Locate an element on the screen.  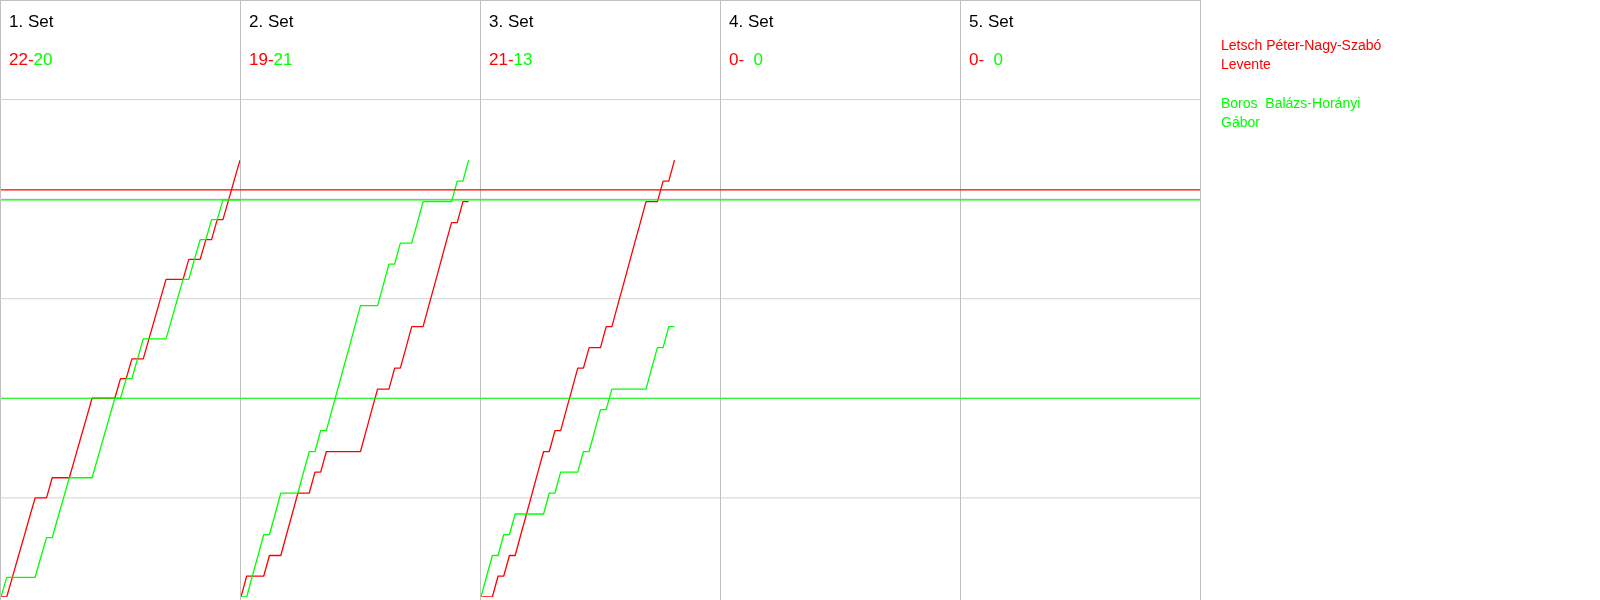
text: Boros Balázs-Horányi Gábor is located at coordinates (1291, 113).